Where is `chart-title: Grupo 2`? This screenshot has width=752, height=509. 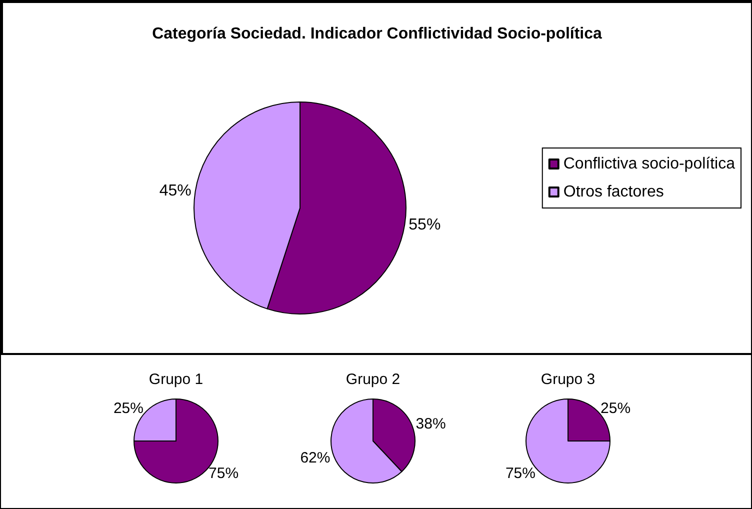
chart-title: Grupo 2 is located at coordinates (373, 379).